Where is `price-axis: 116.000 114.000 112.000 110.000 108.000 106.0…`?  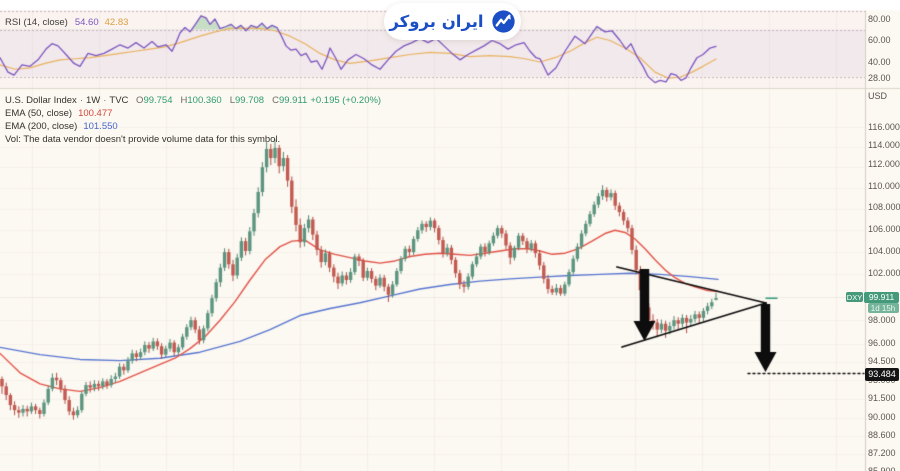 price-axis: 116.000 114.000 112.000 110.000 108.000 106.0… is located at coordinates (882, 279).